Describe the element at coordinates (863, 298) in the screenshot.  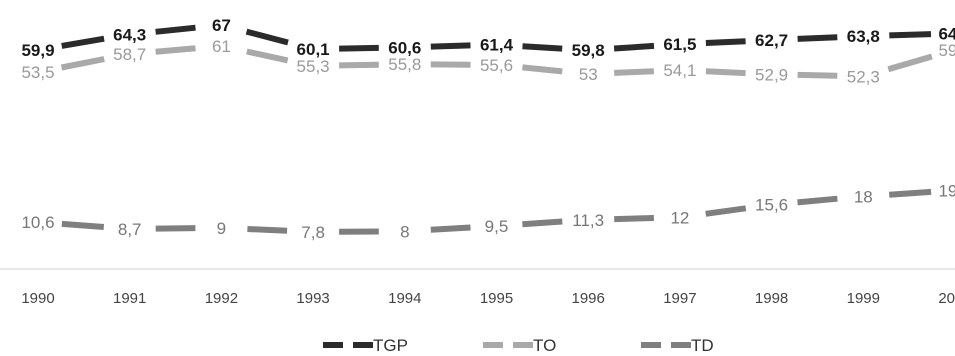
I see `x-tick-label-1999: 1999` at that location.